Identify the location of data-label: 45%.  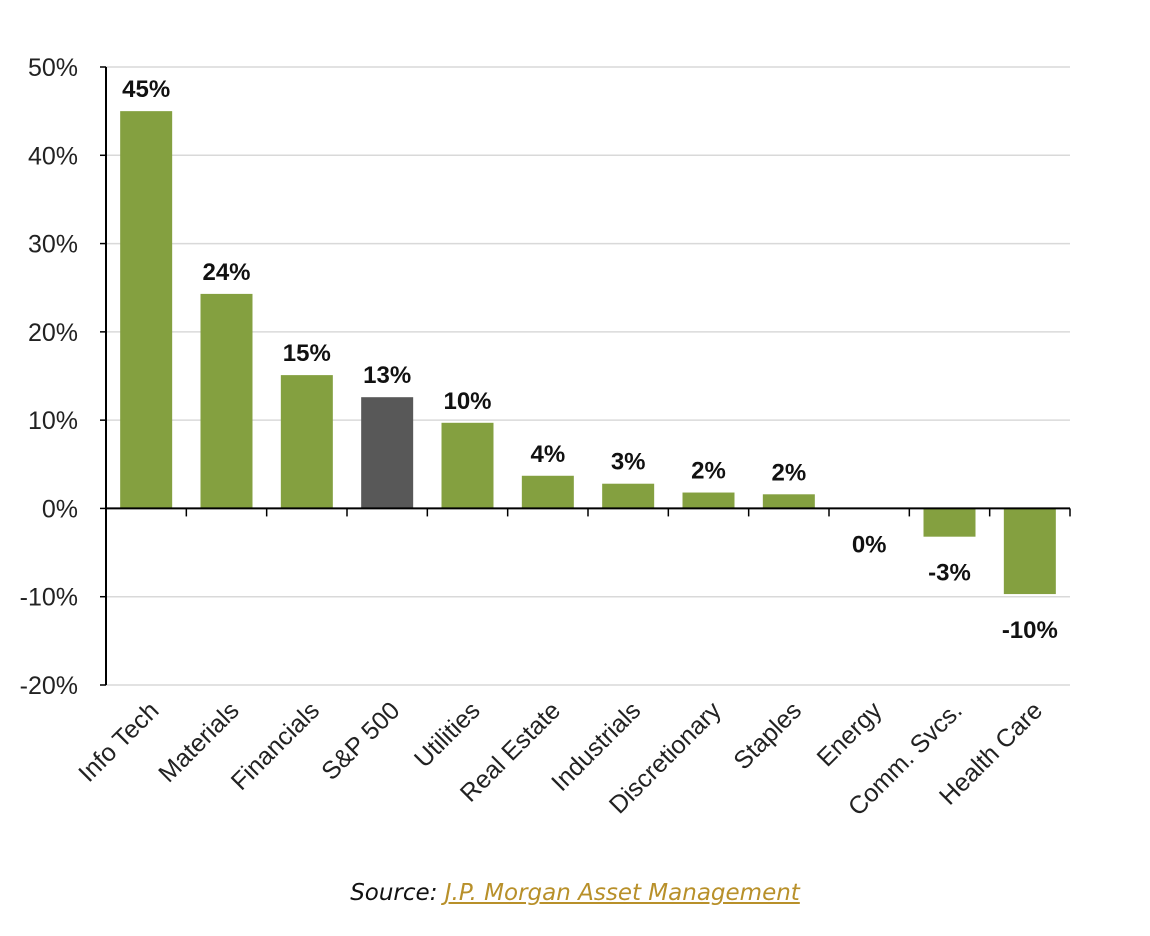
(146, 89).